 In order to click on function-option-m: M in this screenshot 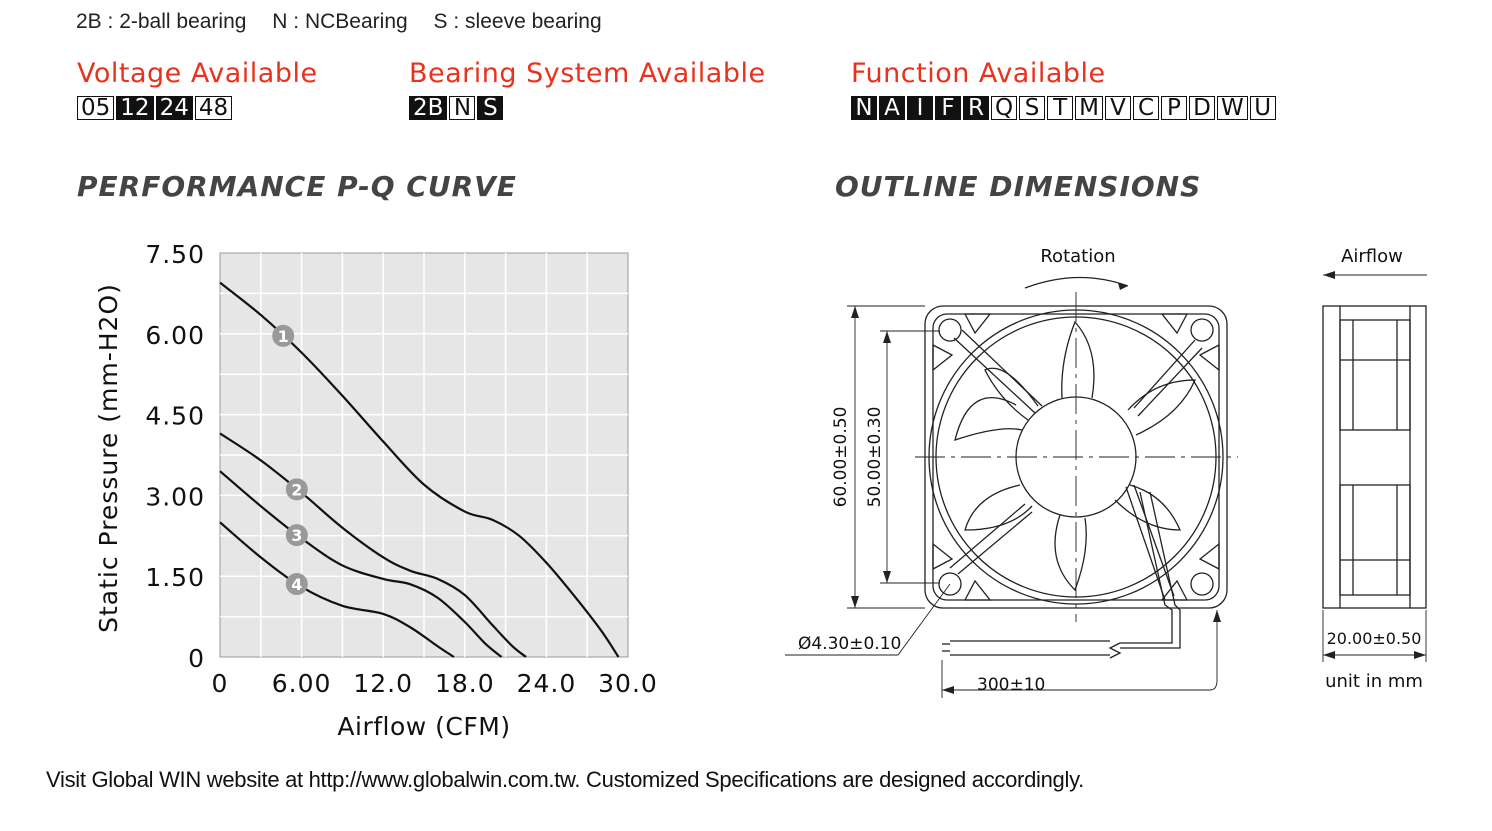, I will do `click(1089, 108)`.